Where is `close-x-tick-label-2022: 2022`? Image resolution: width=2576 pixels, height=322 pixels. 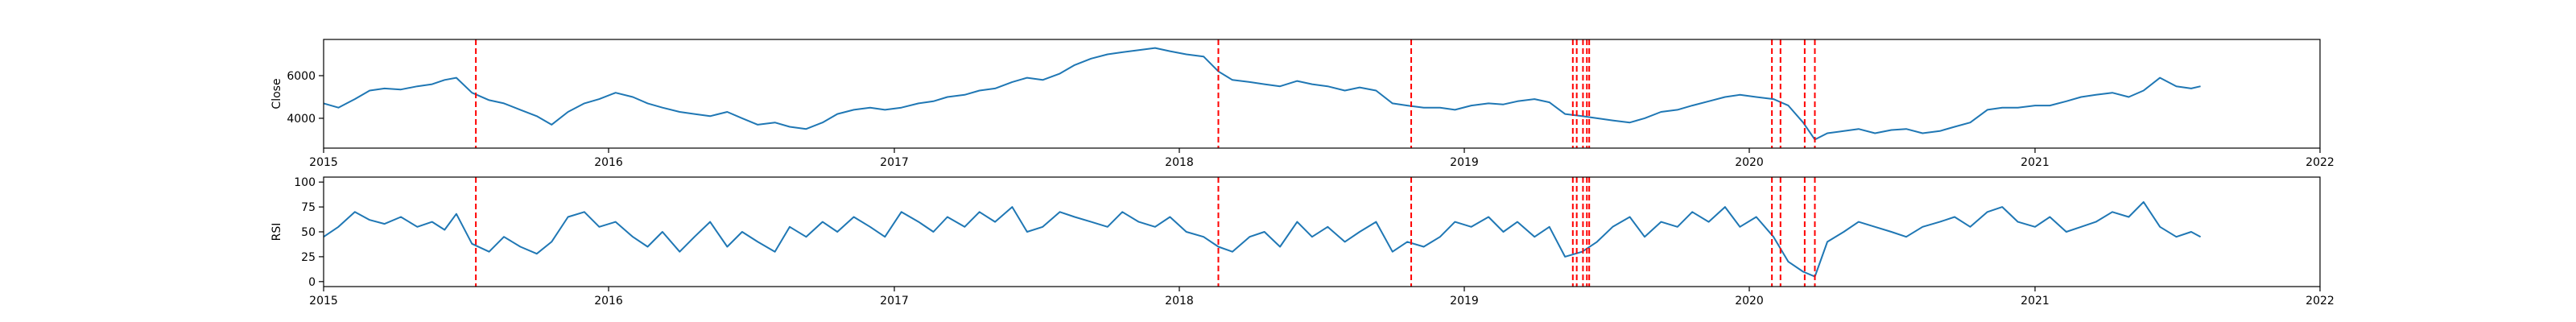 close-x-tick-label-2022: 2022 is located at coordinates (2320, 162).